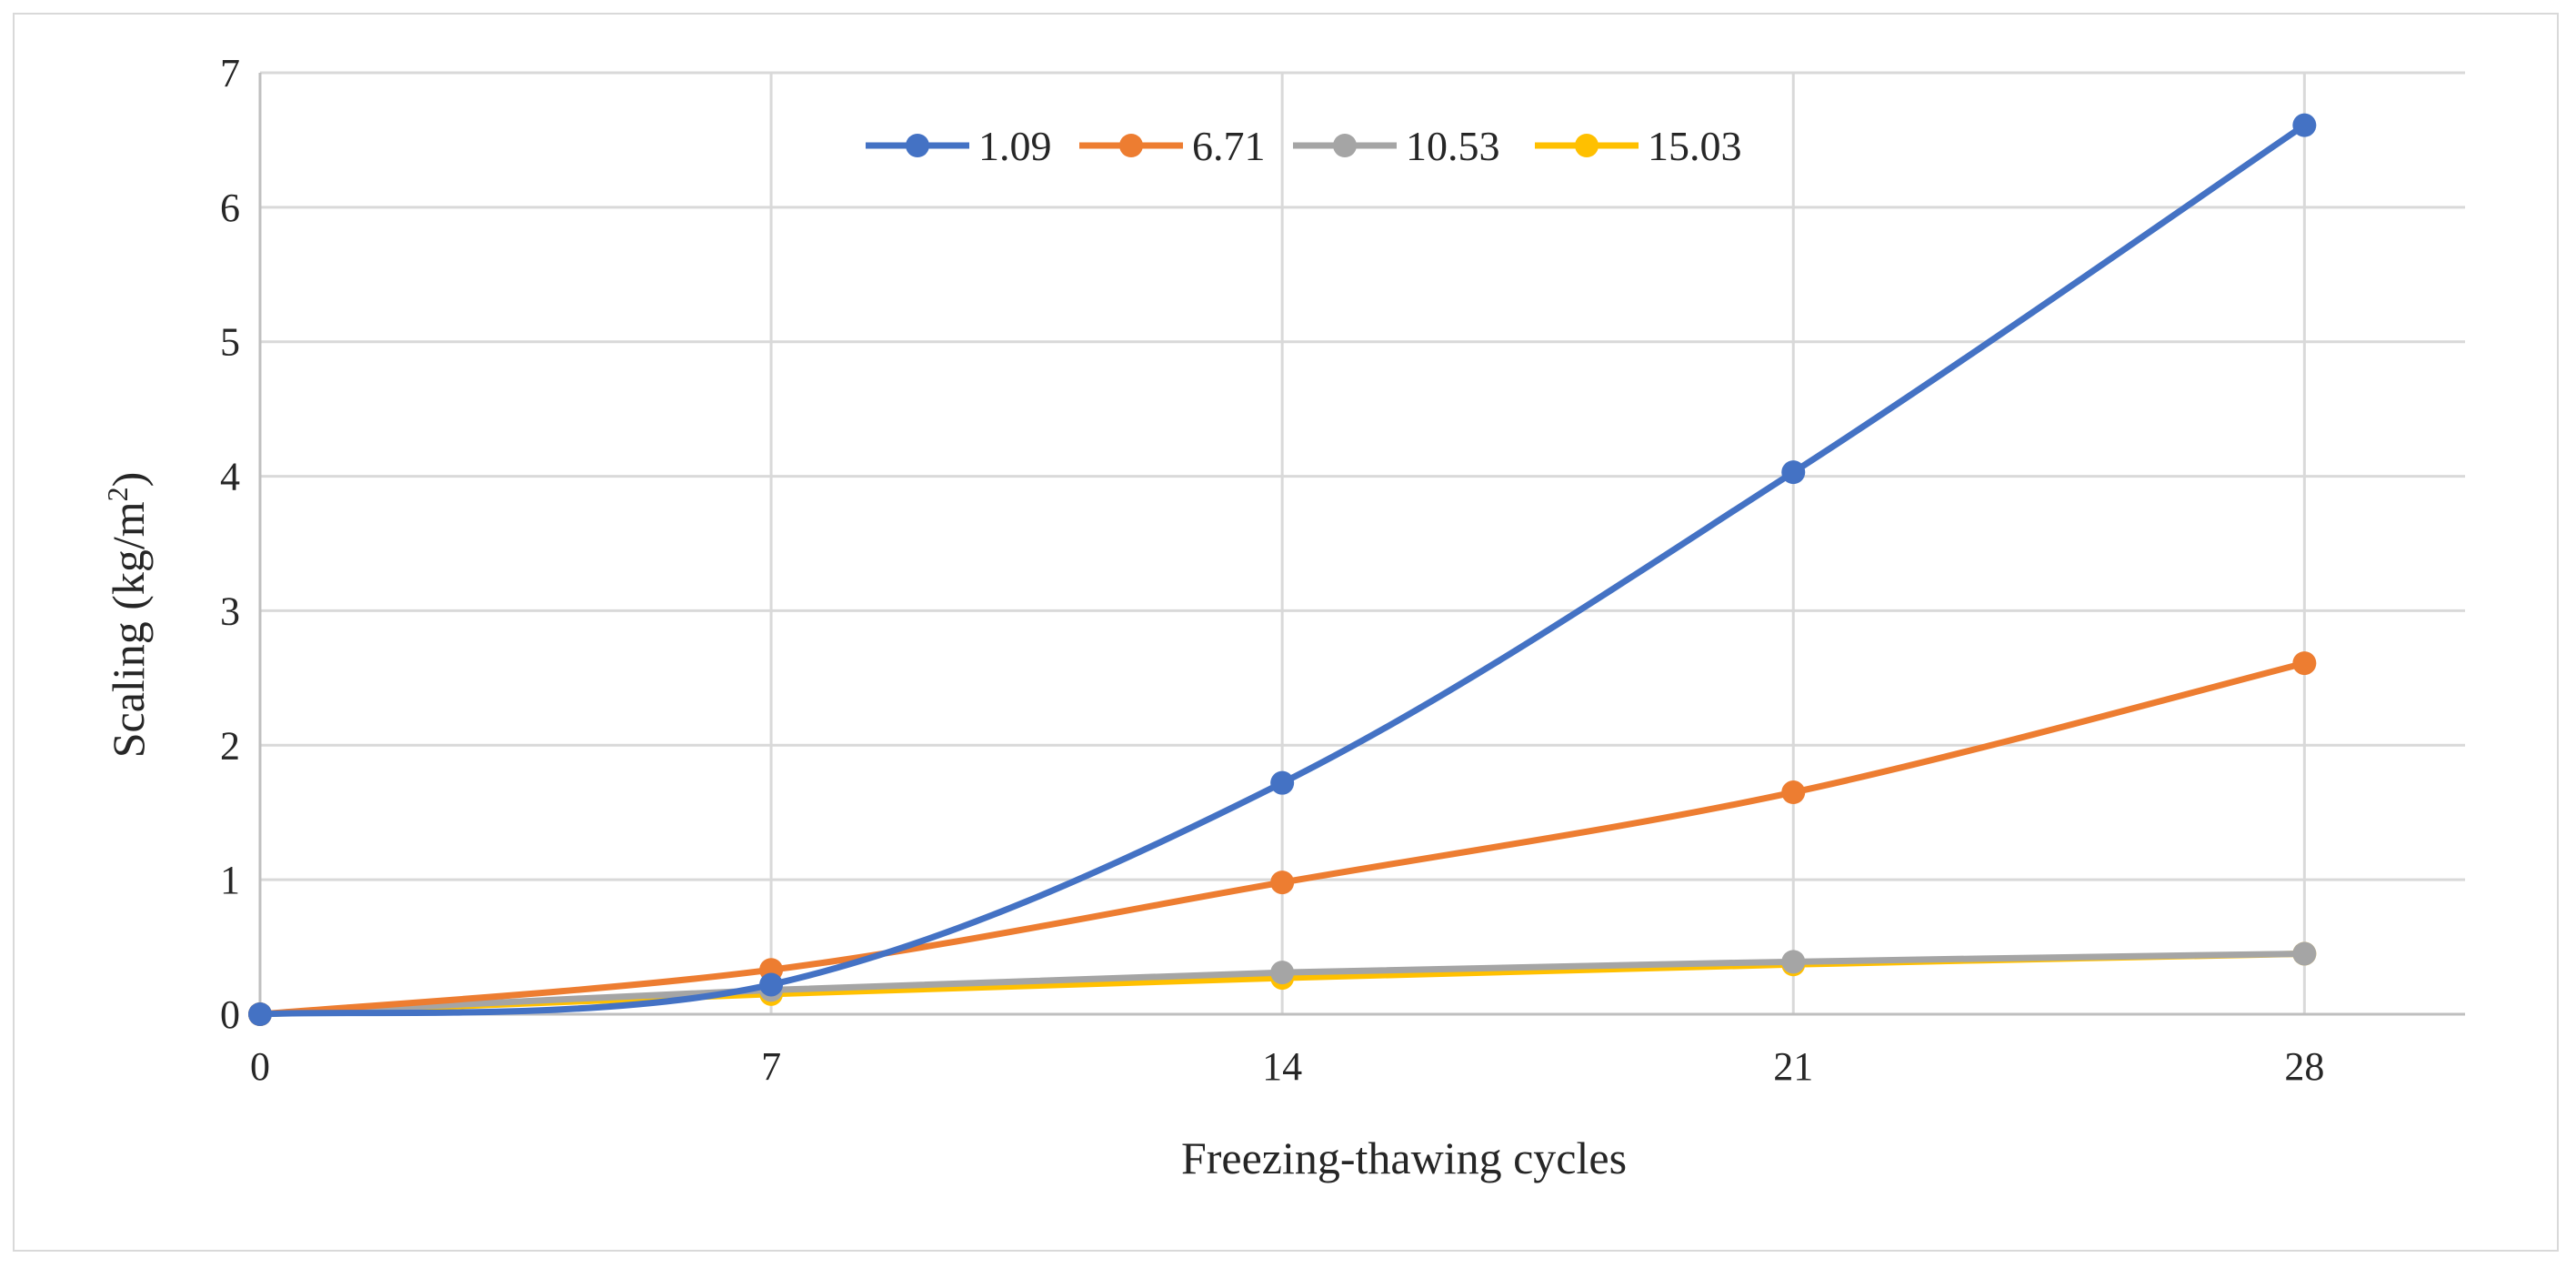 The image size is (2576, 1268). I want to click on y-tick-label-2: 2, so click(230, 745).